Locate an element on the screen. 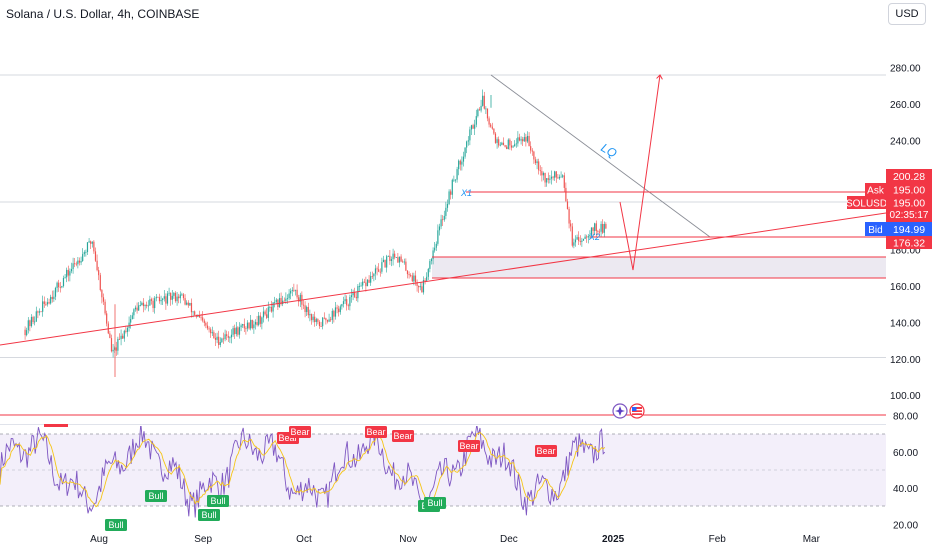 Image resolution: width=932 pixels, height=550 pixels. price-tick-label: 240.00 is located at coordinates (905, 141).